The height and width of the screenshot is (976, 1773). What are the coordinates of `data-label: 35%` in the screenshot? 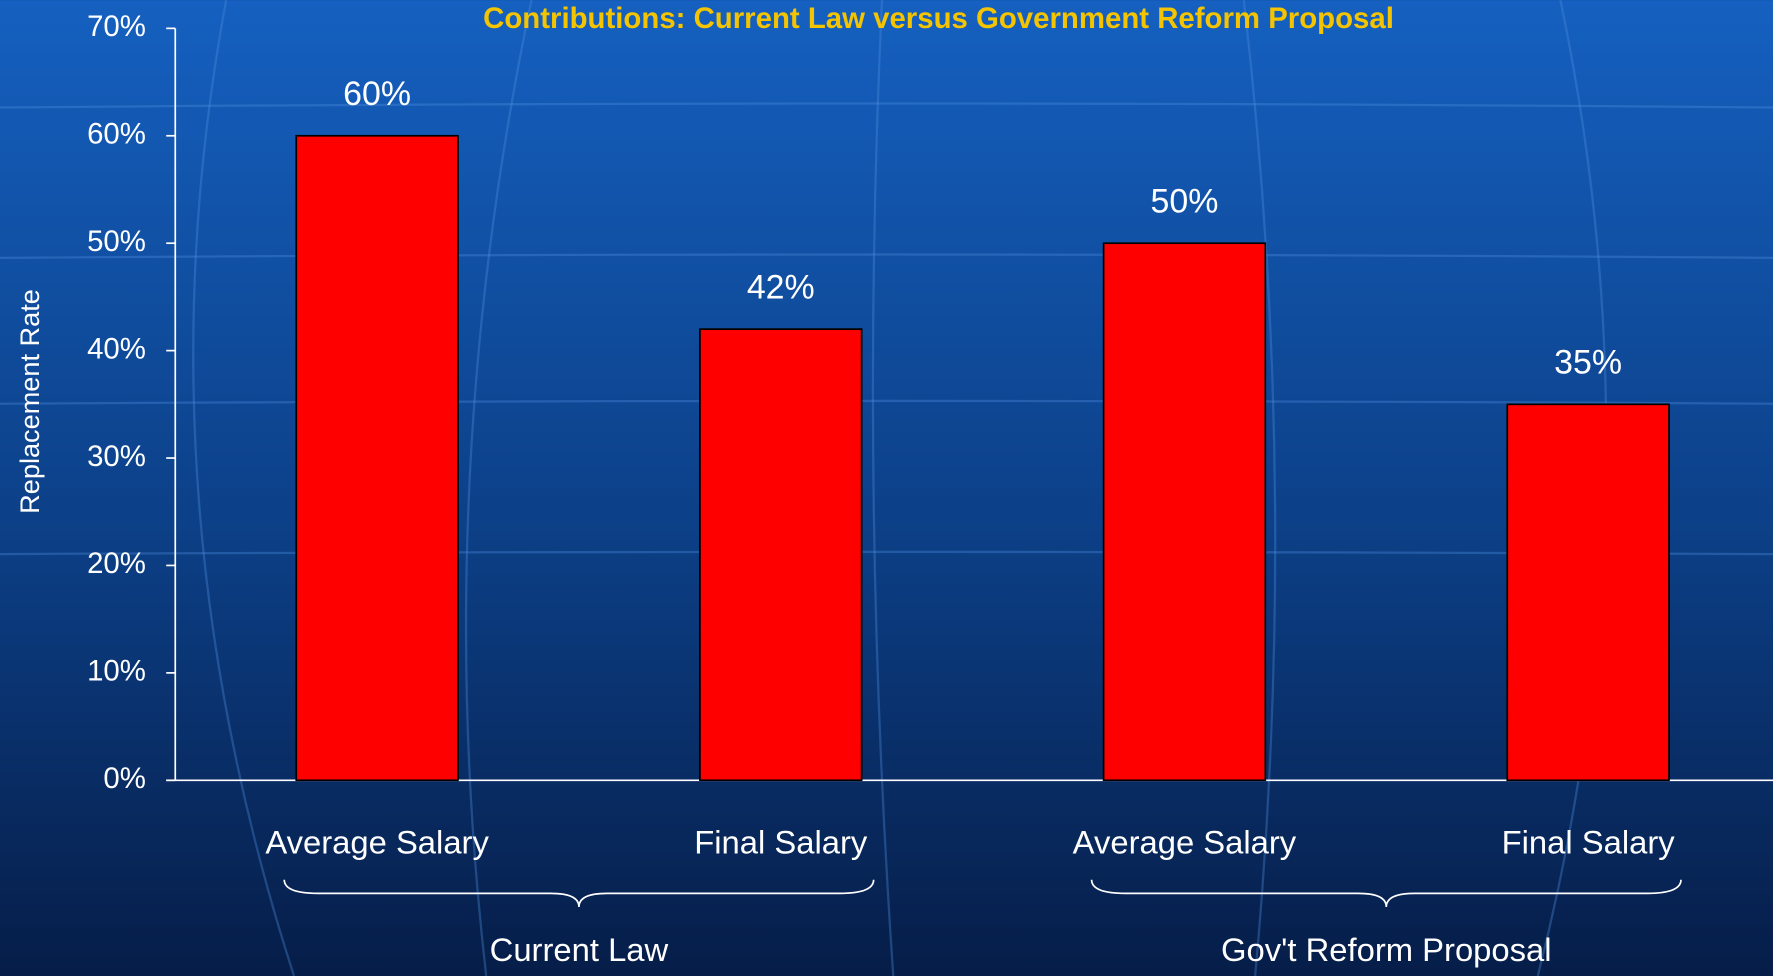 It's located at (1588, 363).